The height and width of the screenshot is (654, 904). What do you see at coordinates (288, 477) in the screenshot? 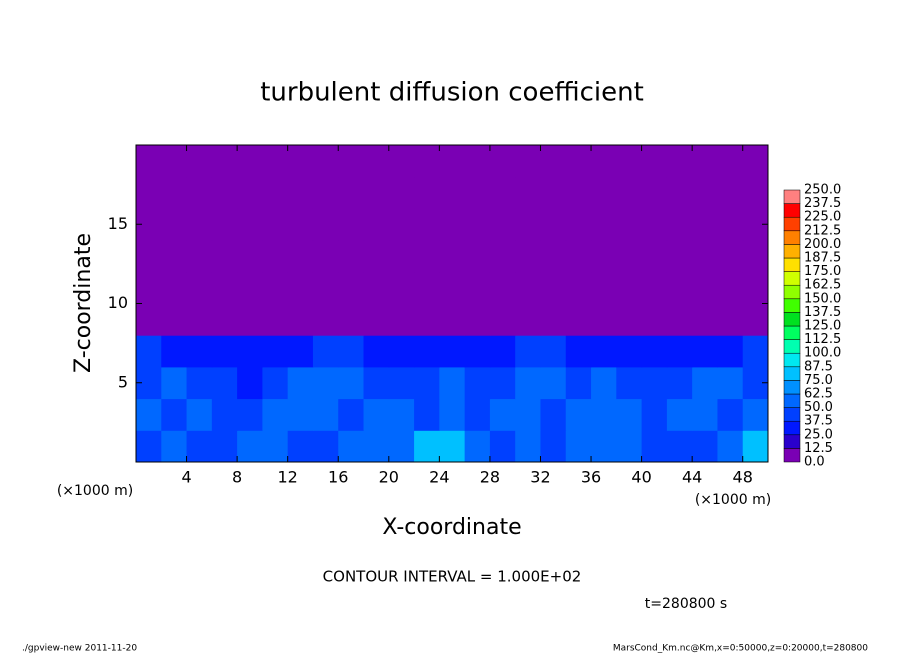
I see `x-tick-label: 12` at bounding box center [288, 477].